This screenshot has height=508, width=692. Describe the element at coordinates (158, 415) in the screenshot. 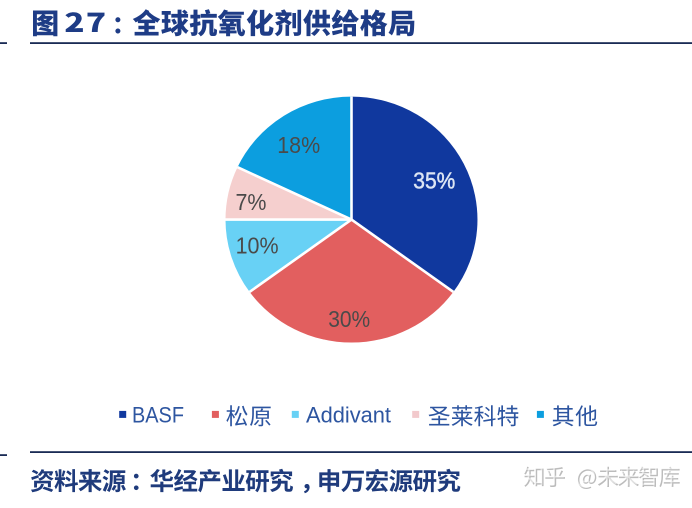

I see `svg-text: BASF` at that location.